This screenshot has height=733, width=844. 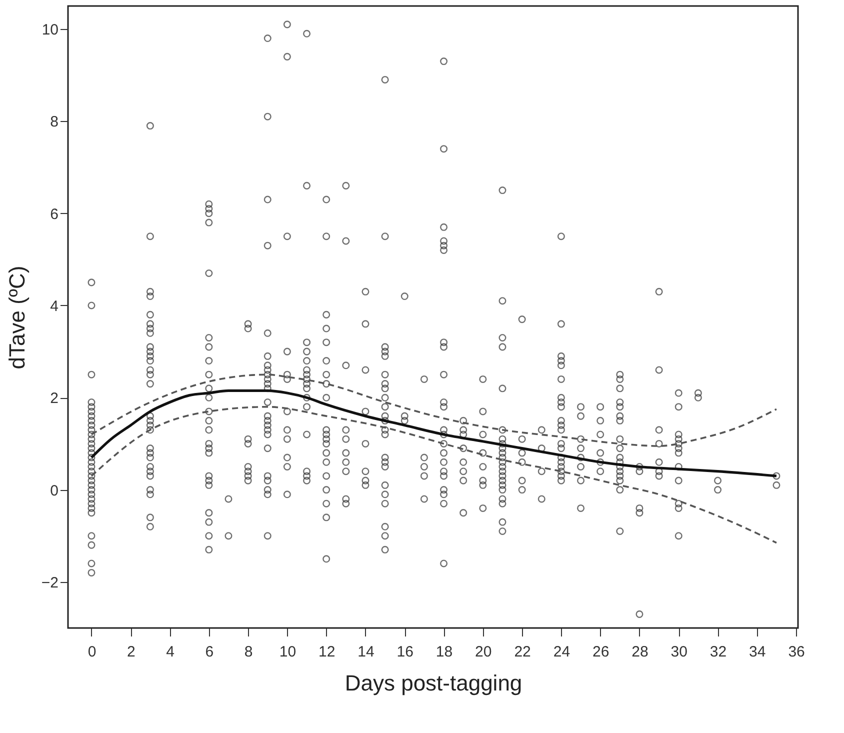 I want to click on x-tick-label: 10, so click(x=287, y=652).